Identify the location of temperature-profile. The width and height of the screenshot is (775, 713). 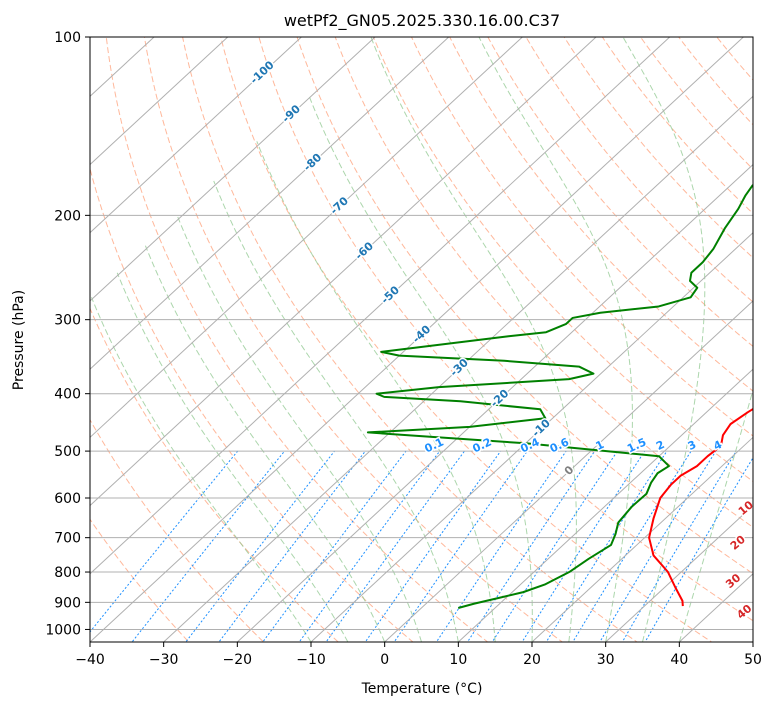
(700, 507).